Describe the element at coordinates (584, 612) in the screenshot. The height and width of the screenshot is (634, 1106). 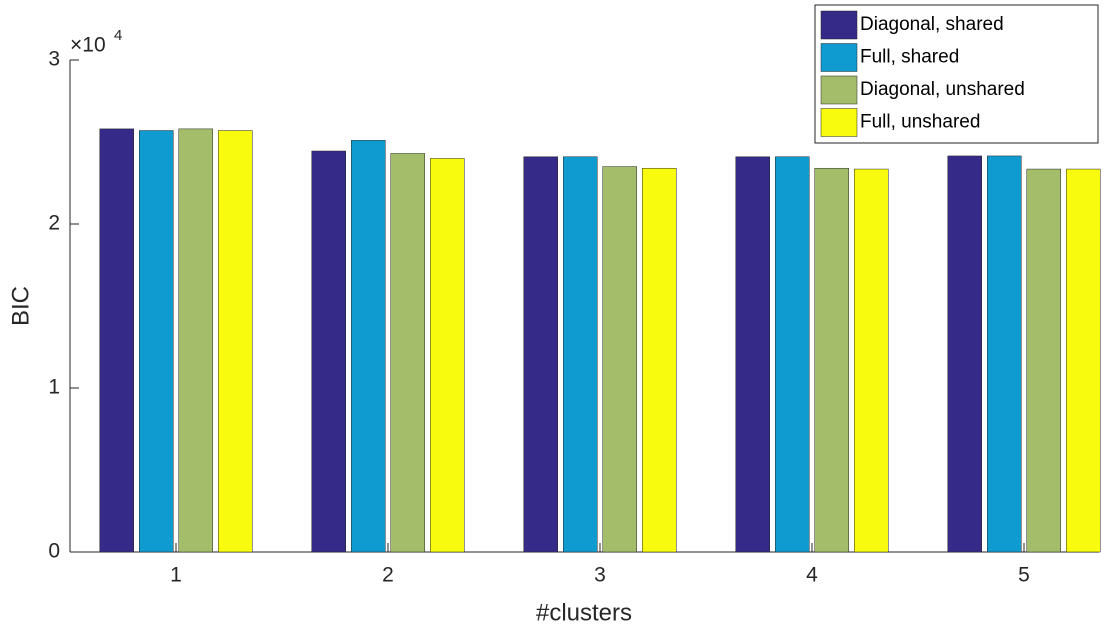
I see `x-axis-label: #clusters` at that location.